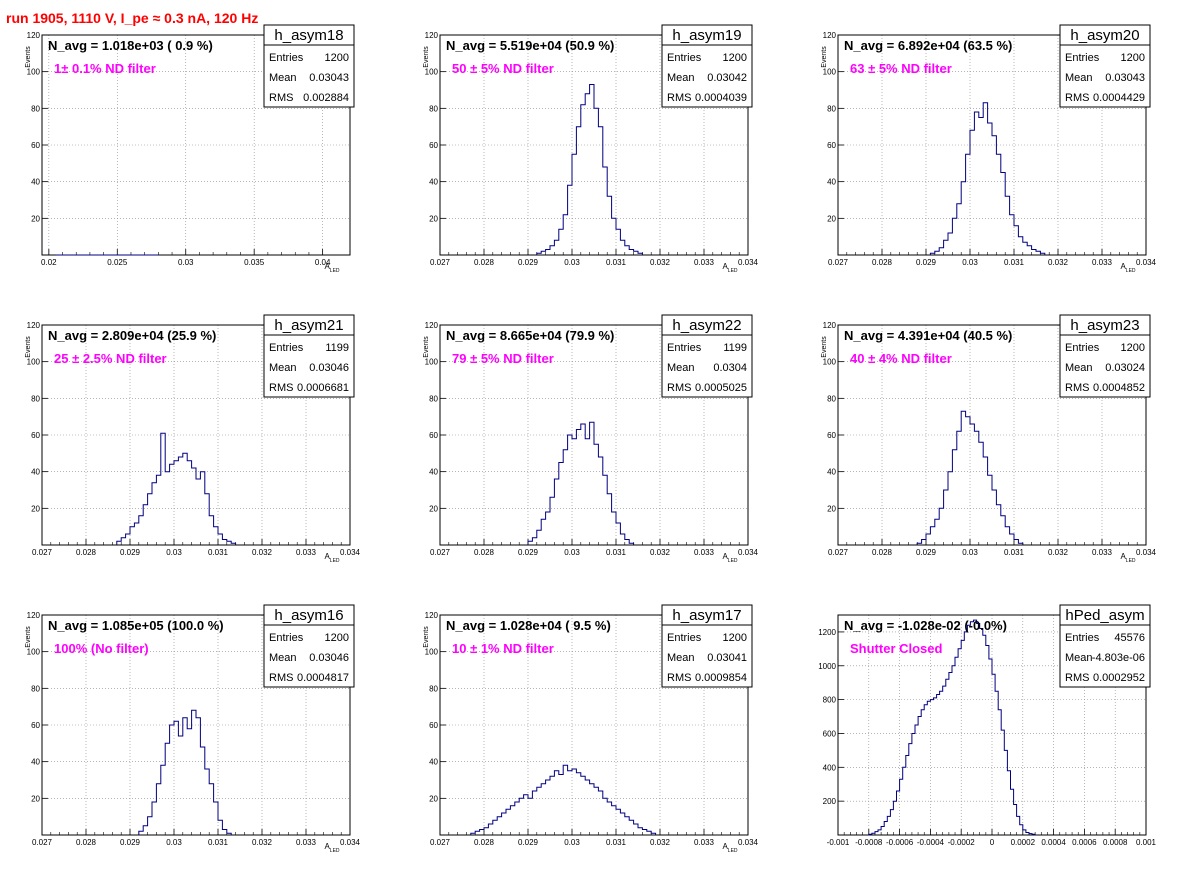 This screenshot has width=1196, height=872. I want to click on x-tick-label: 0.001, so click(1146, 842).